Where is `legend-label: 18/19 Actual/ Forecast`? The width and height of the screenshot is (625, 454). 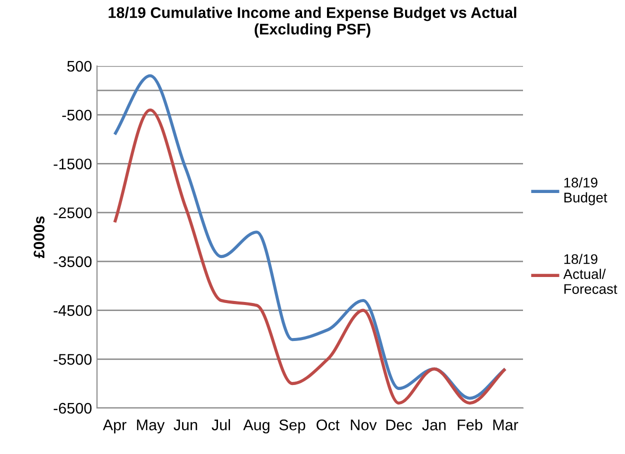 legend-label: 18/19 Actual/ Forecast is located at coordinates (590, 274).